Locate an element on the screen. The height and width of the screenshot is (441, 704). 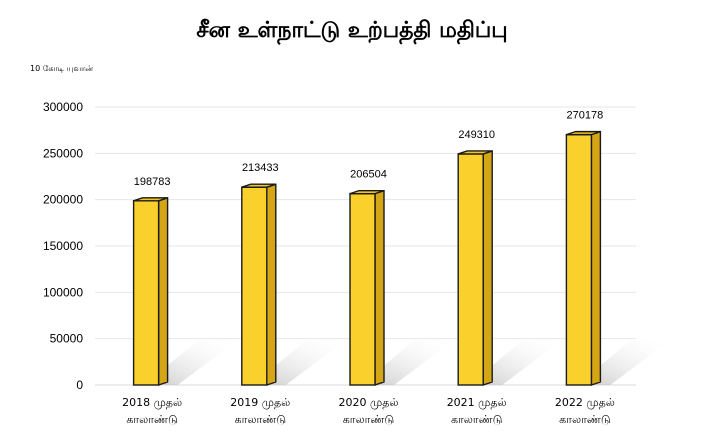
y-tick-label: 300000 is located at coordinates (63, 107).